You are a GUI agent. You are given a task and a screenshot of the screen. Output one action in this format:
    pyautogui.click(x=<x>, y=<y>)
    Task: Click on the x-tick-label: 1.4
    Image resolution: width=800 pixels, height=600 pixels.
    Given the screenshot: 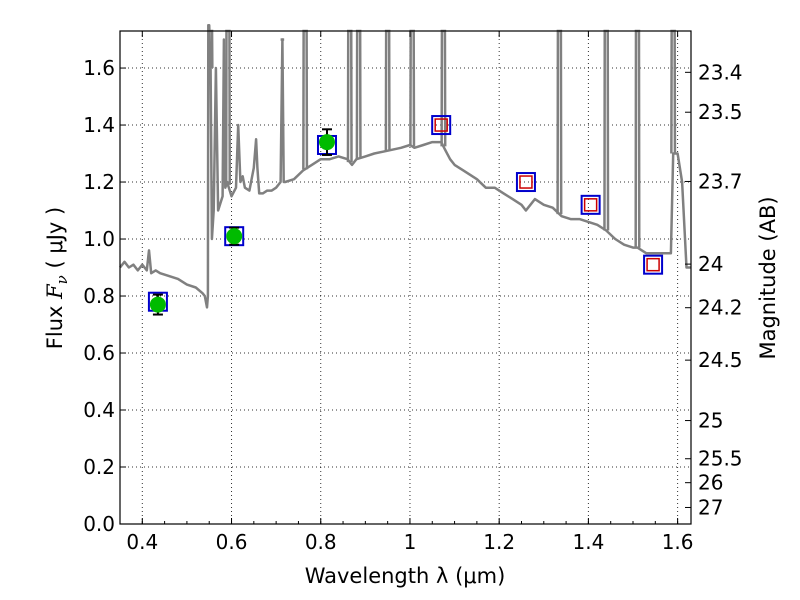 What is the action you would take?
    pyautogui.click(x=588, y=542)
    